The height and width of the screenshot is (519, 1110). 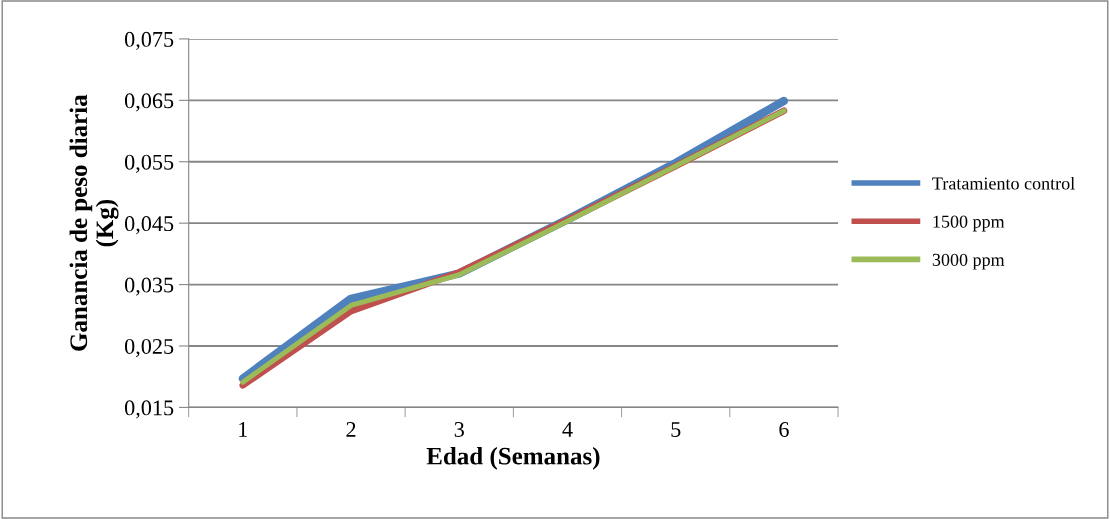 What do you see at coordinates (969, 223) in the screenshot?
I see `legend-label: 1500 ppm` at bounding box center [969, 223].